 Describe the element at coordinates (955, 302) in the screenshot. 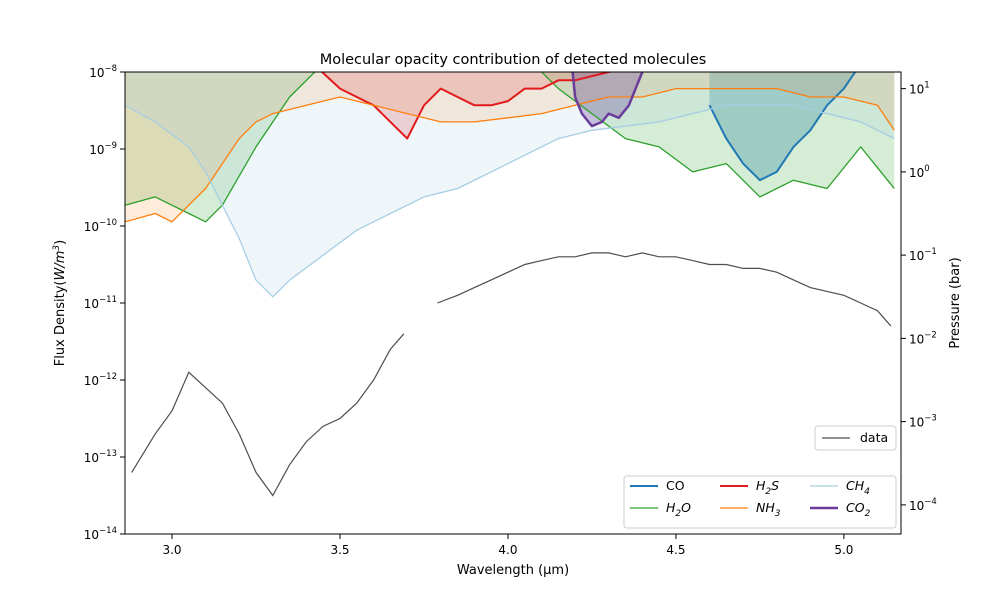

I see `y-axis-right-label: Pressure (bar)` at that location.